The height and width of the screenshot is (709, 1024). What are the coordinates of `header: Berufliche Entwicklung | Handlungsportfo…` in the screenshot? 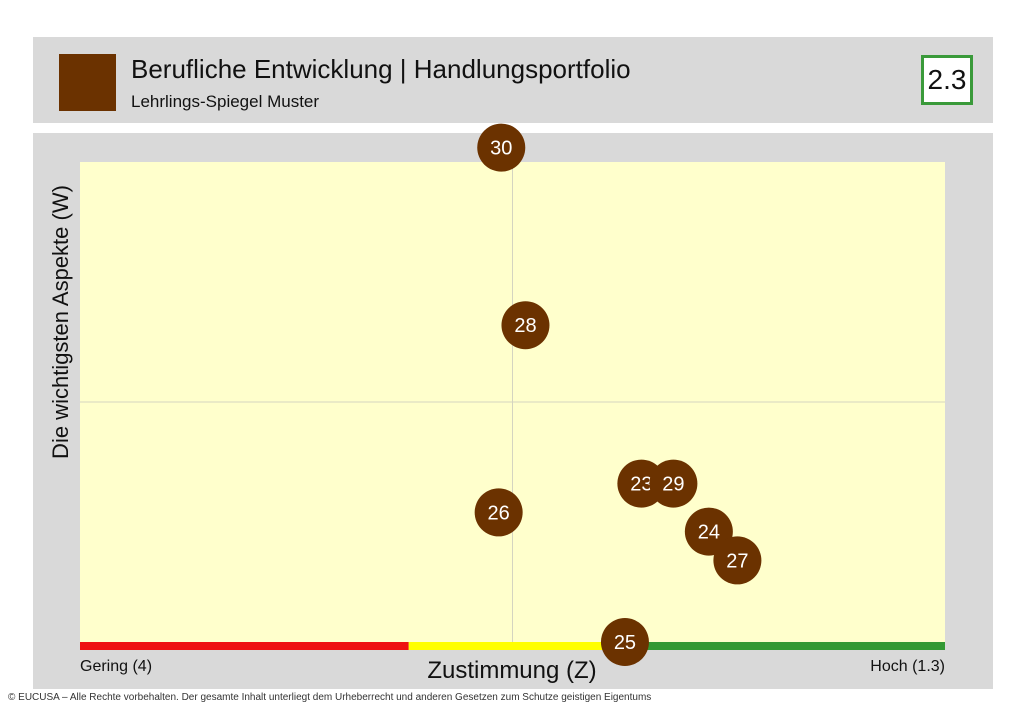 It's located at (513, 80).